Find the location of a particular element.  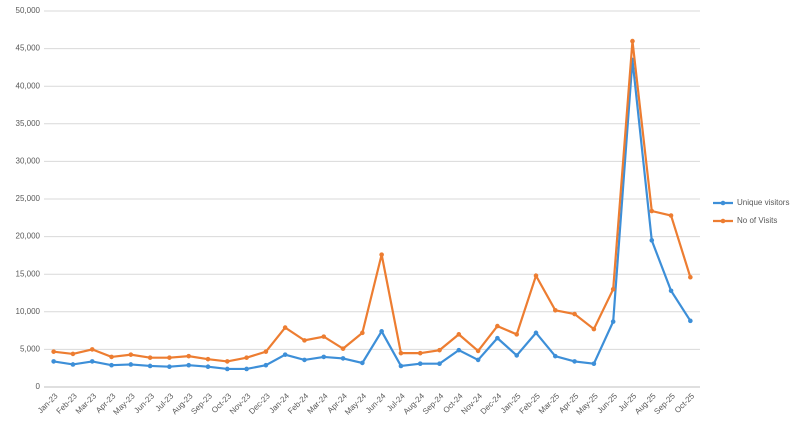

y-tick-label: 0 is located at coordinates (38, 386).